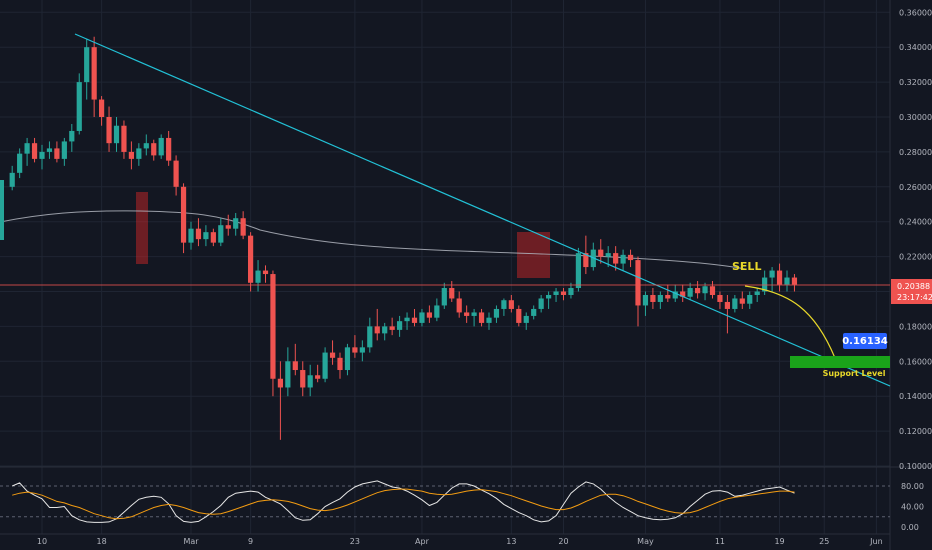  What do you see at coordinates (854, 373) in the screenshot?
I see `support-label: Support Level` at bounding box center [854, 373].